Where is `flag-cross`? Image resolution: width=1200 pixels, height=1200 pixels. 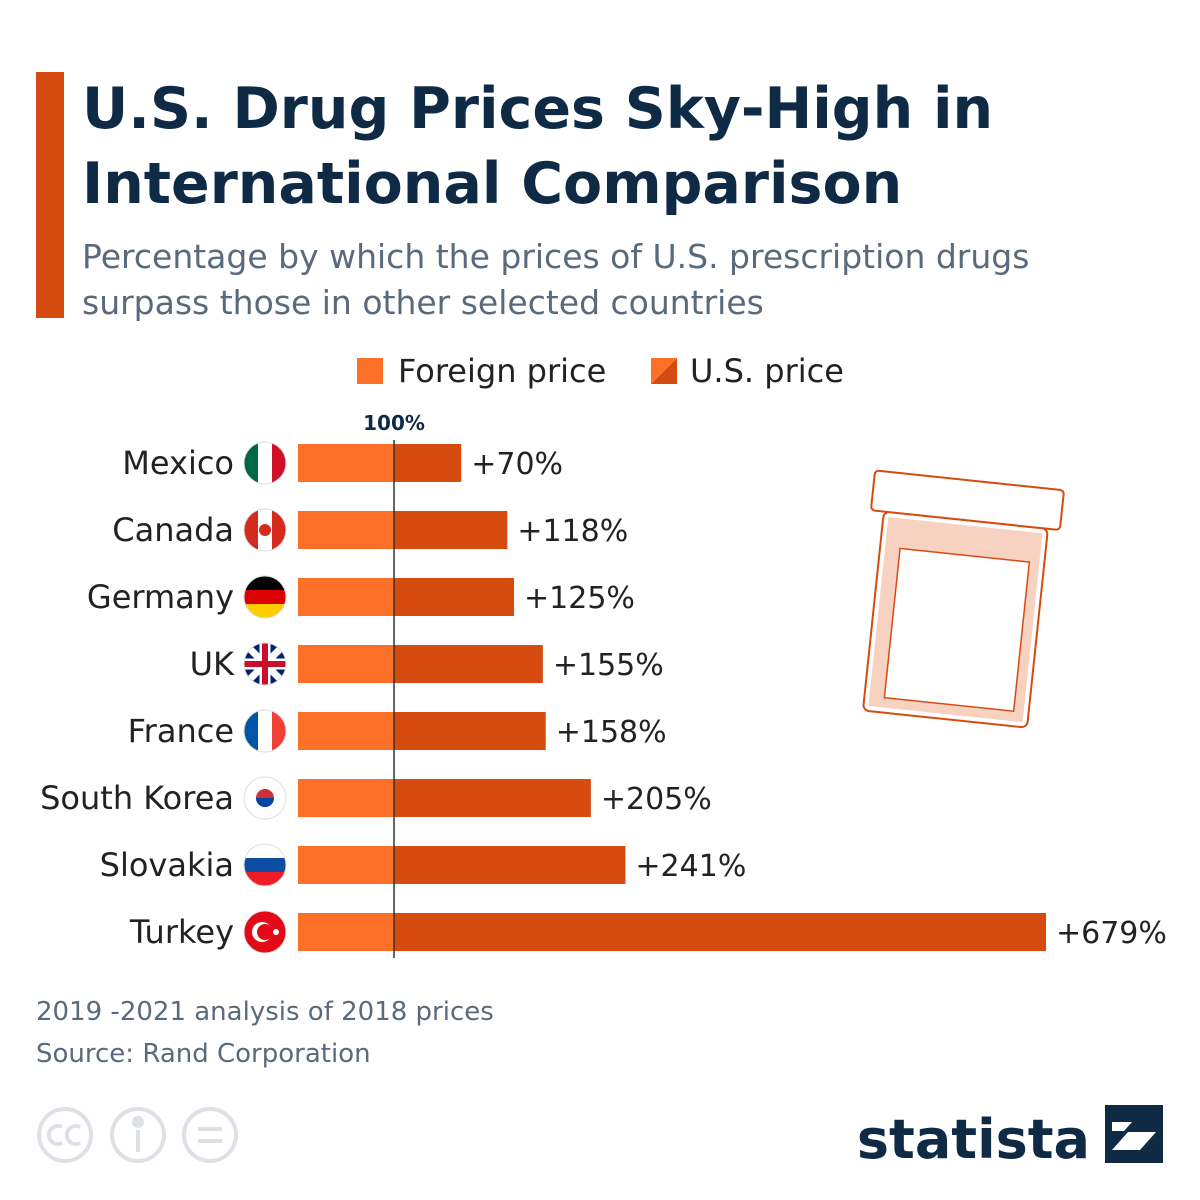 flag-cross is located at coordinates (265, 664).